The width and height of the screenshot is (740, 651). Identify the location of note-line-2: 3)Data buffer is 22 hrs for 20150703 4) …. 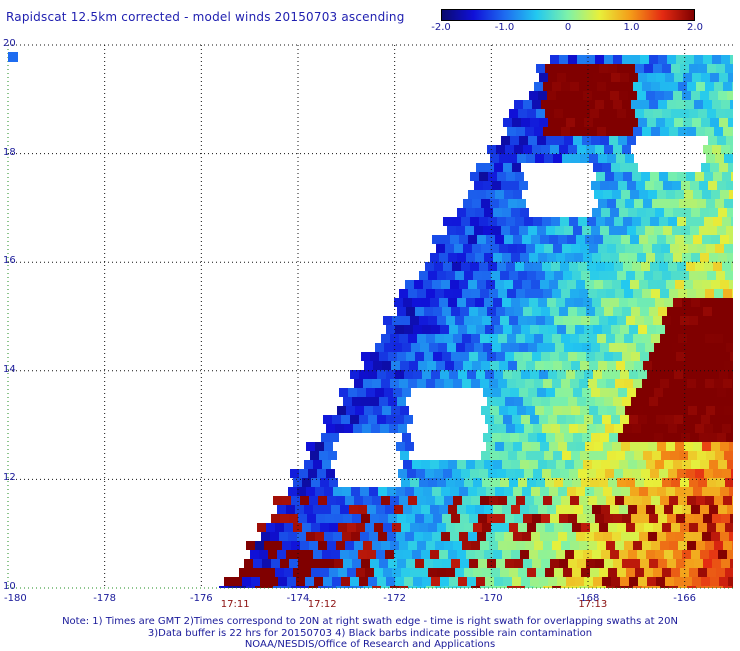
(370, 633).